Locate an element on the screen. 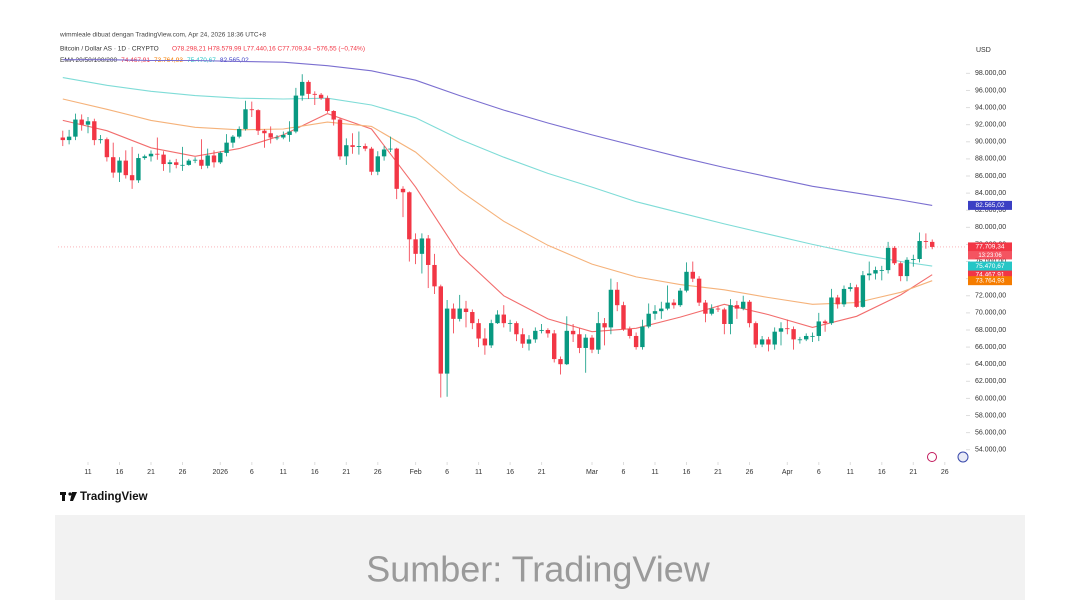 This screenshot has width=1076, height=600. y-tick-label: 86.000,00 is located at coordinates (990, 176).